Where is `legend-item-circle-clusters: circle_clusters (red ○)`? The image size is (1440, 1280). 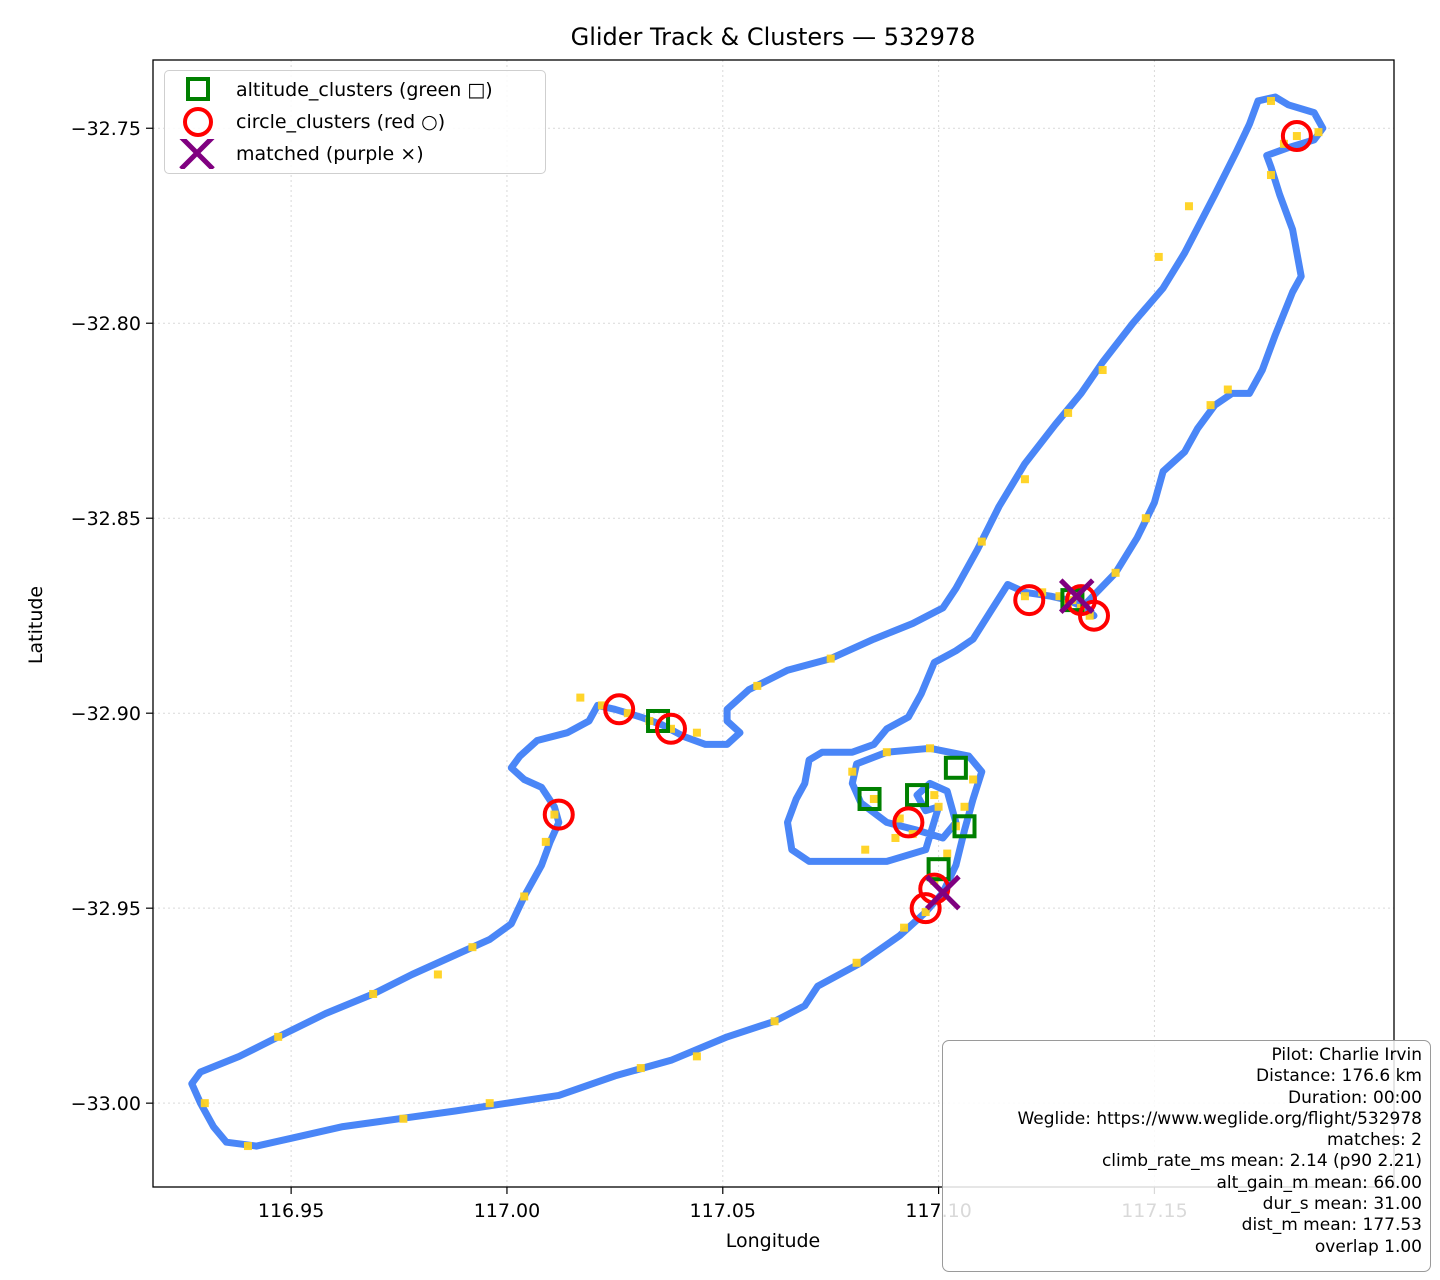 legend-item-circle-clusters: circle_clusters (red ○) is located at coordinates (355, 122).